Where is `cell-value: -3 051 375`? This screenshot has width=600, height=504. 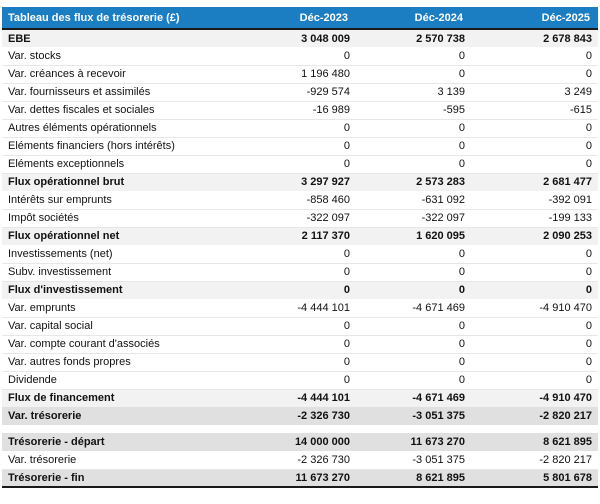
cell-value: -3 051 375 is located at coordinates (438, 459).